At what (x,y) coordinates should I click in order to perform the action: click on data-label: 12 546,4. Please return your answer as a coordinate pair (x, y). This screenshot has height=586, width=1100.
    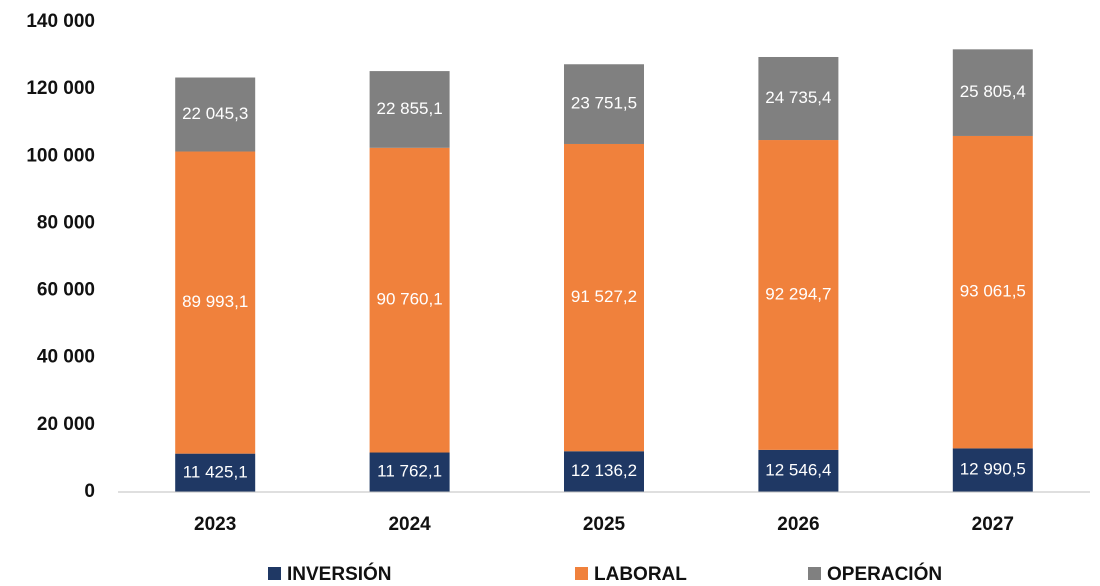
    Looking at the image, I should click on (798, 469).